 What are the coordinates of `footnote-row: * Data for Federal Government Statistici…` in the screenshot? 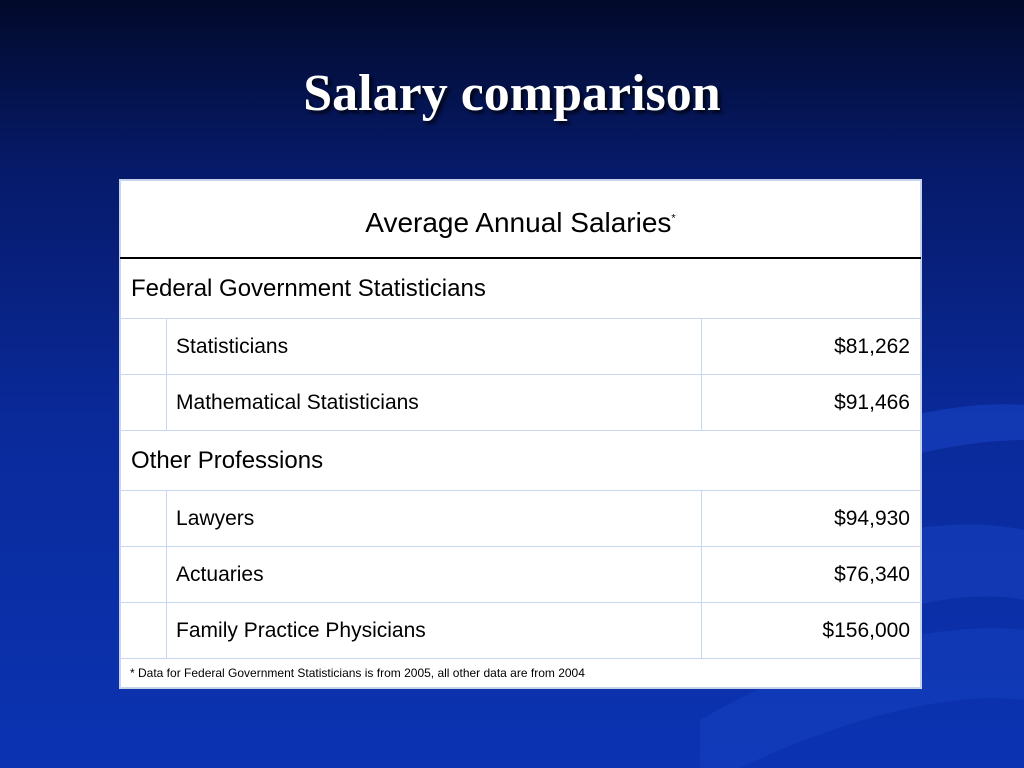 It's located at (520, 673).